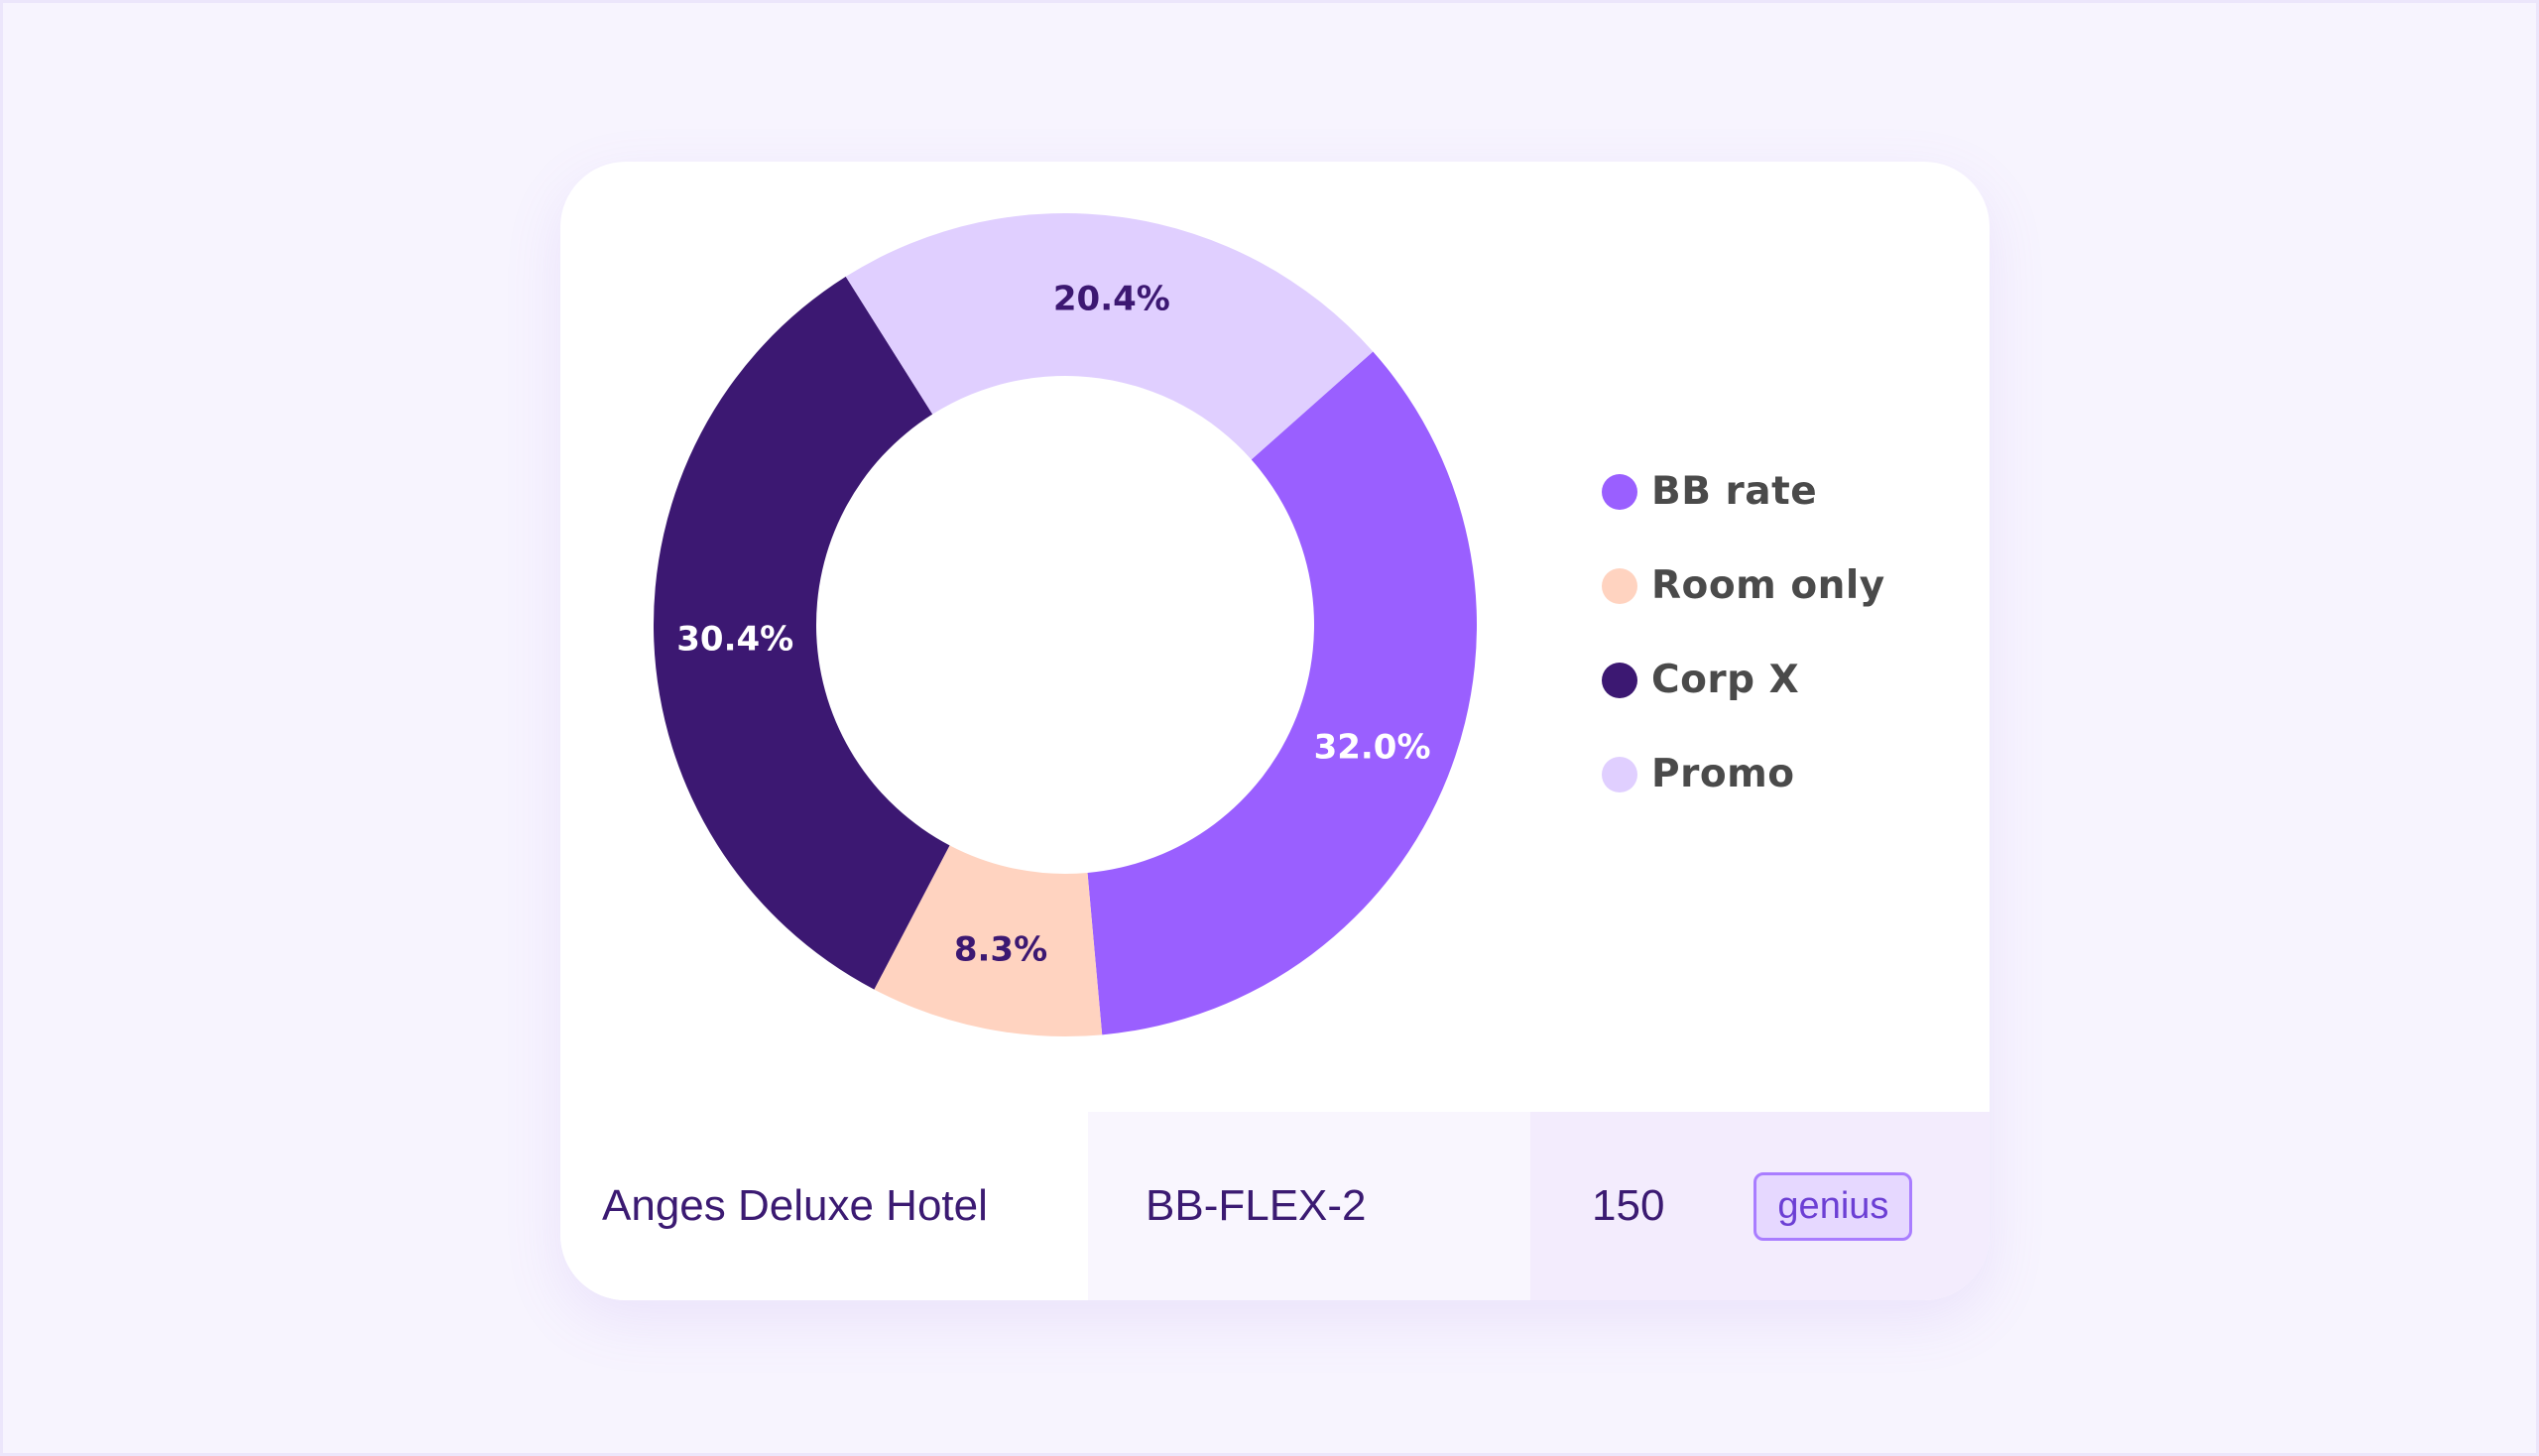 The height and width of the screenshot is (1456, 2539). What do you see at coordinates (1735, 491) in the screenshot?
I see `legend-label: BB rate` at bounding box center [1735, 491].